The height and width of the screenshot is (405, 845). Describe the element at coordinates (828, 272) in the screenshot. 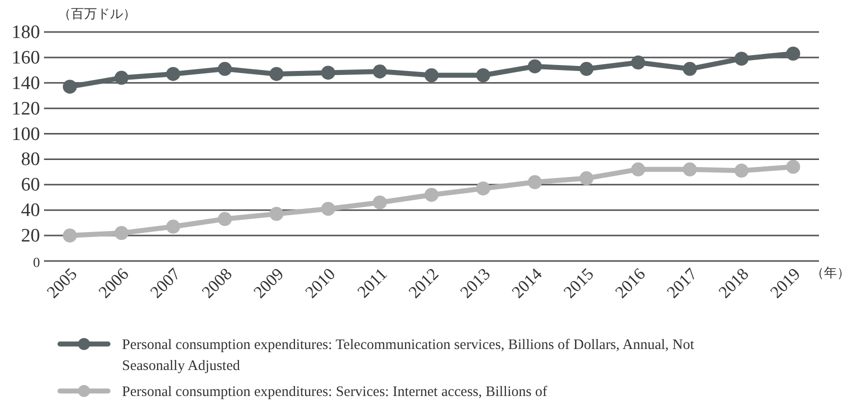

I see `x-axis-title: （年）` at that location.